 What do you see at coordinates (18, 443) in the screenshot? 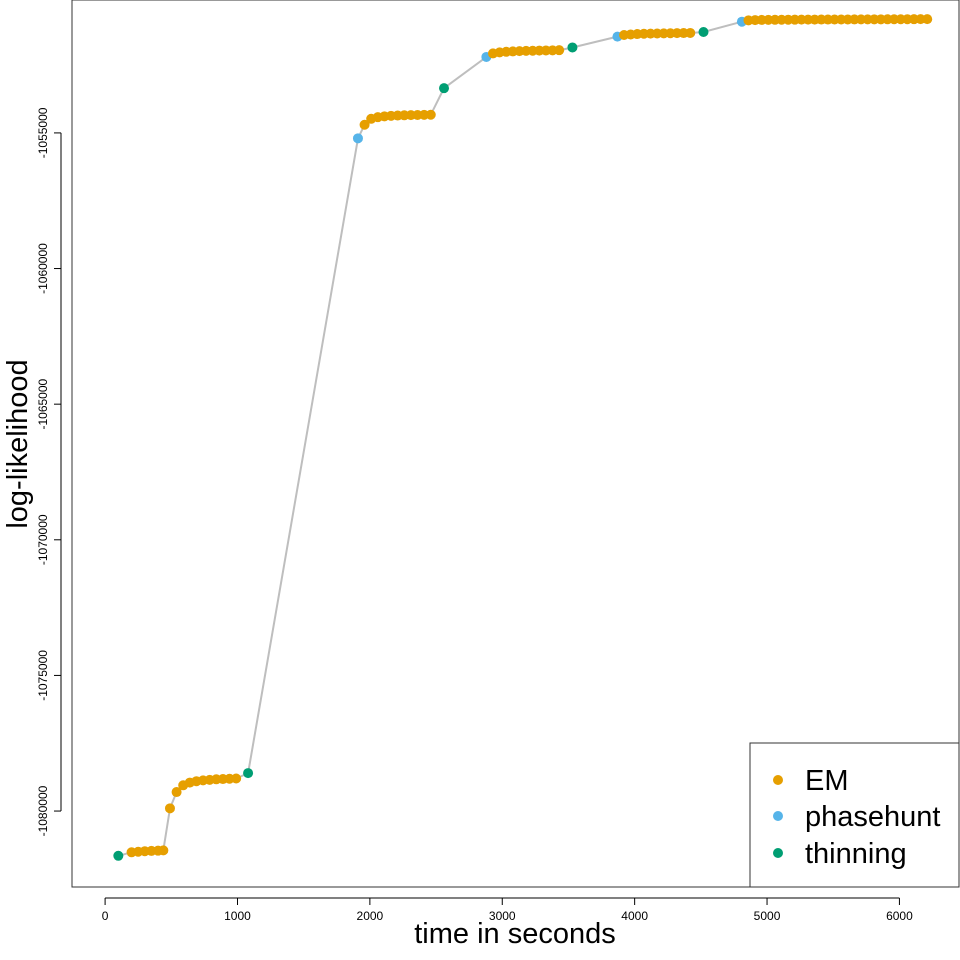
I see `y-axis-title: log-likelihood` at bounding box center [18, 443].